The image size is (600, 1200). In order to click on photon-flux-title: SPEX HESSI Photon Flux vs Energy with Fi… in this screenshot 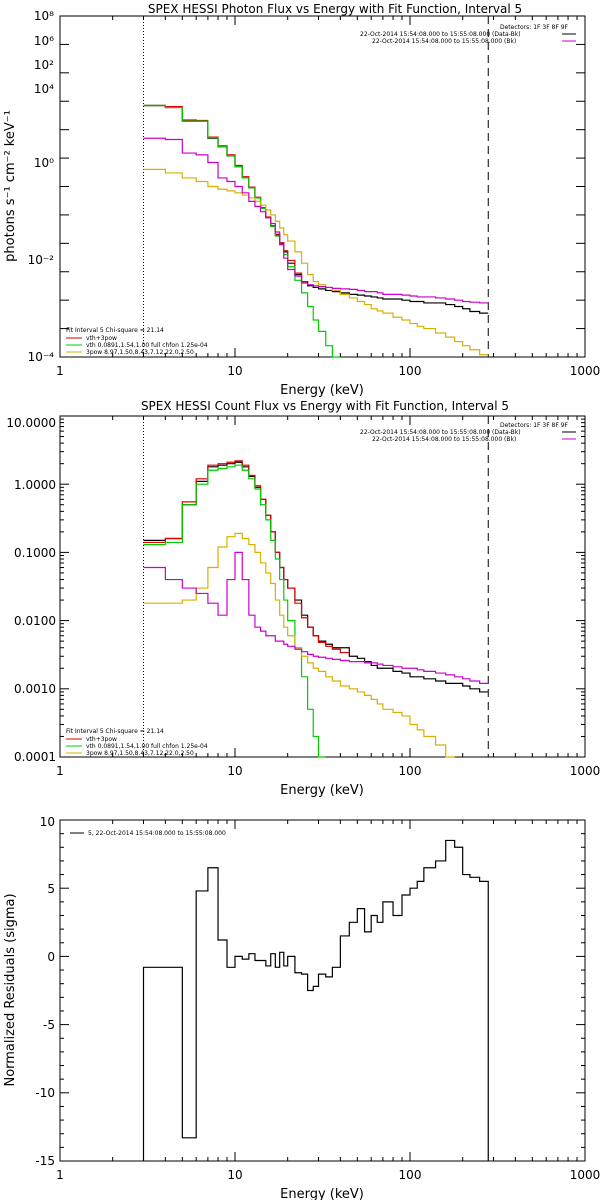, I will do `click(335, 9)`.